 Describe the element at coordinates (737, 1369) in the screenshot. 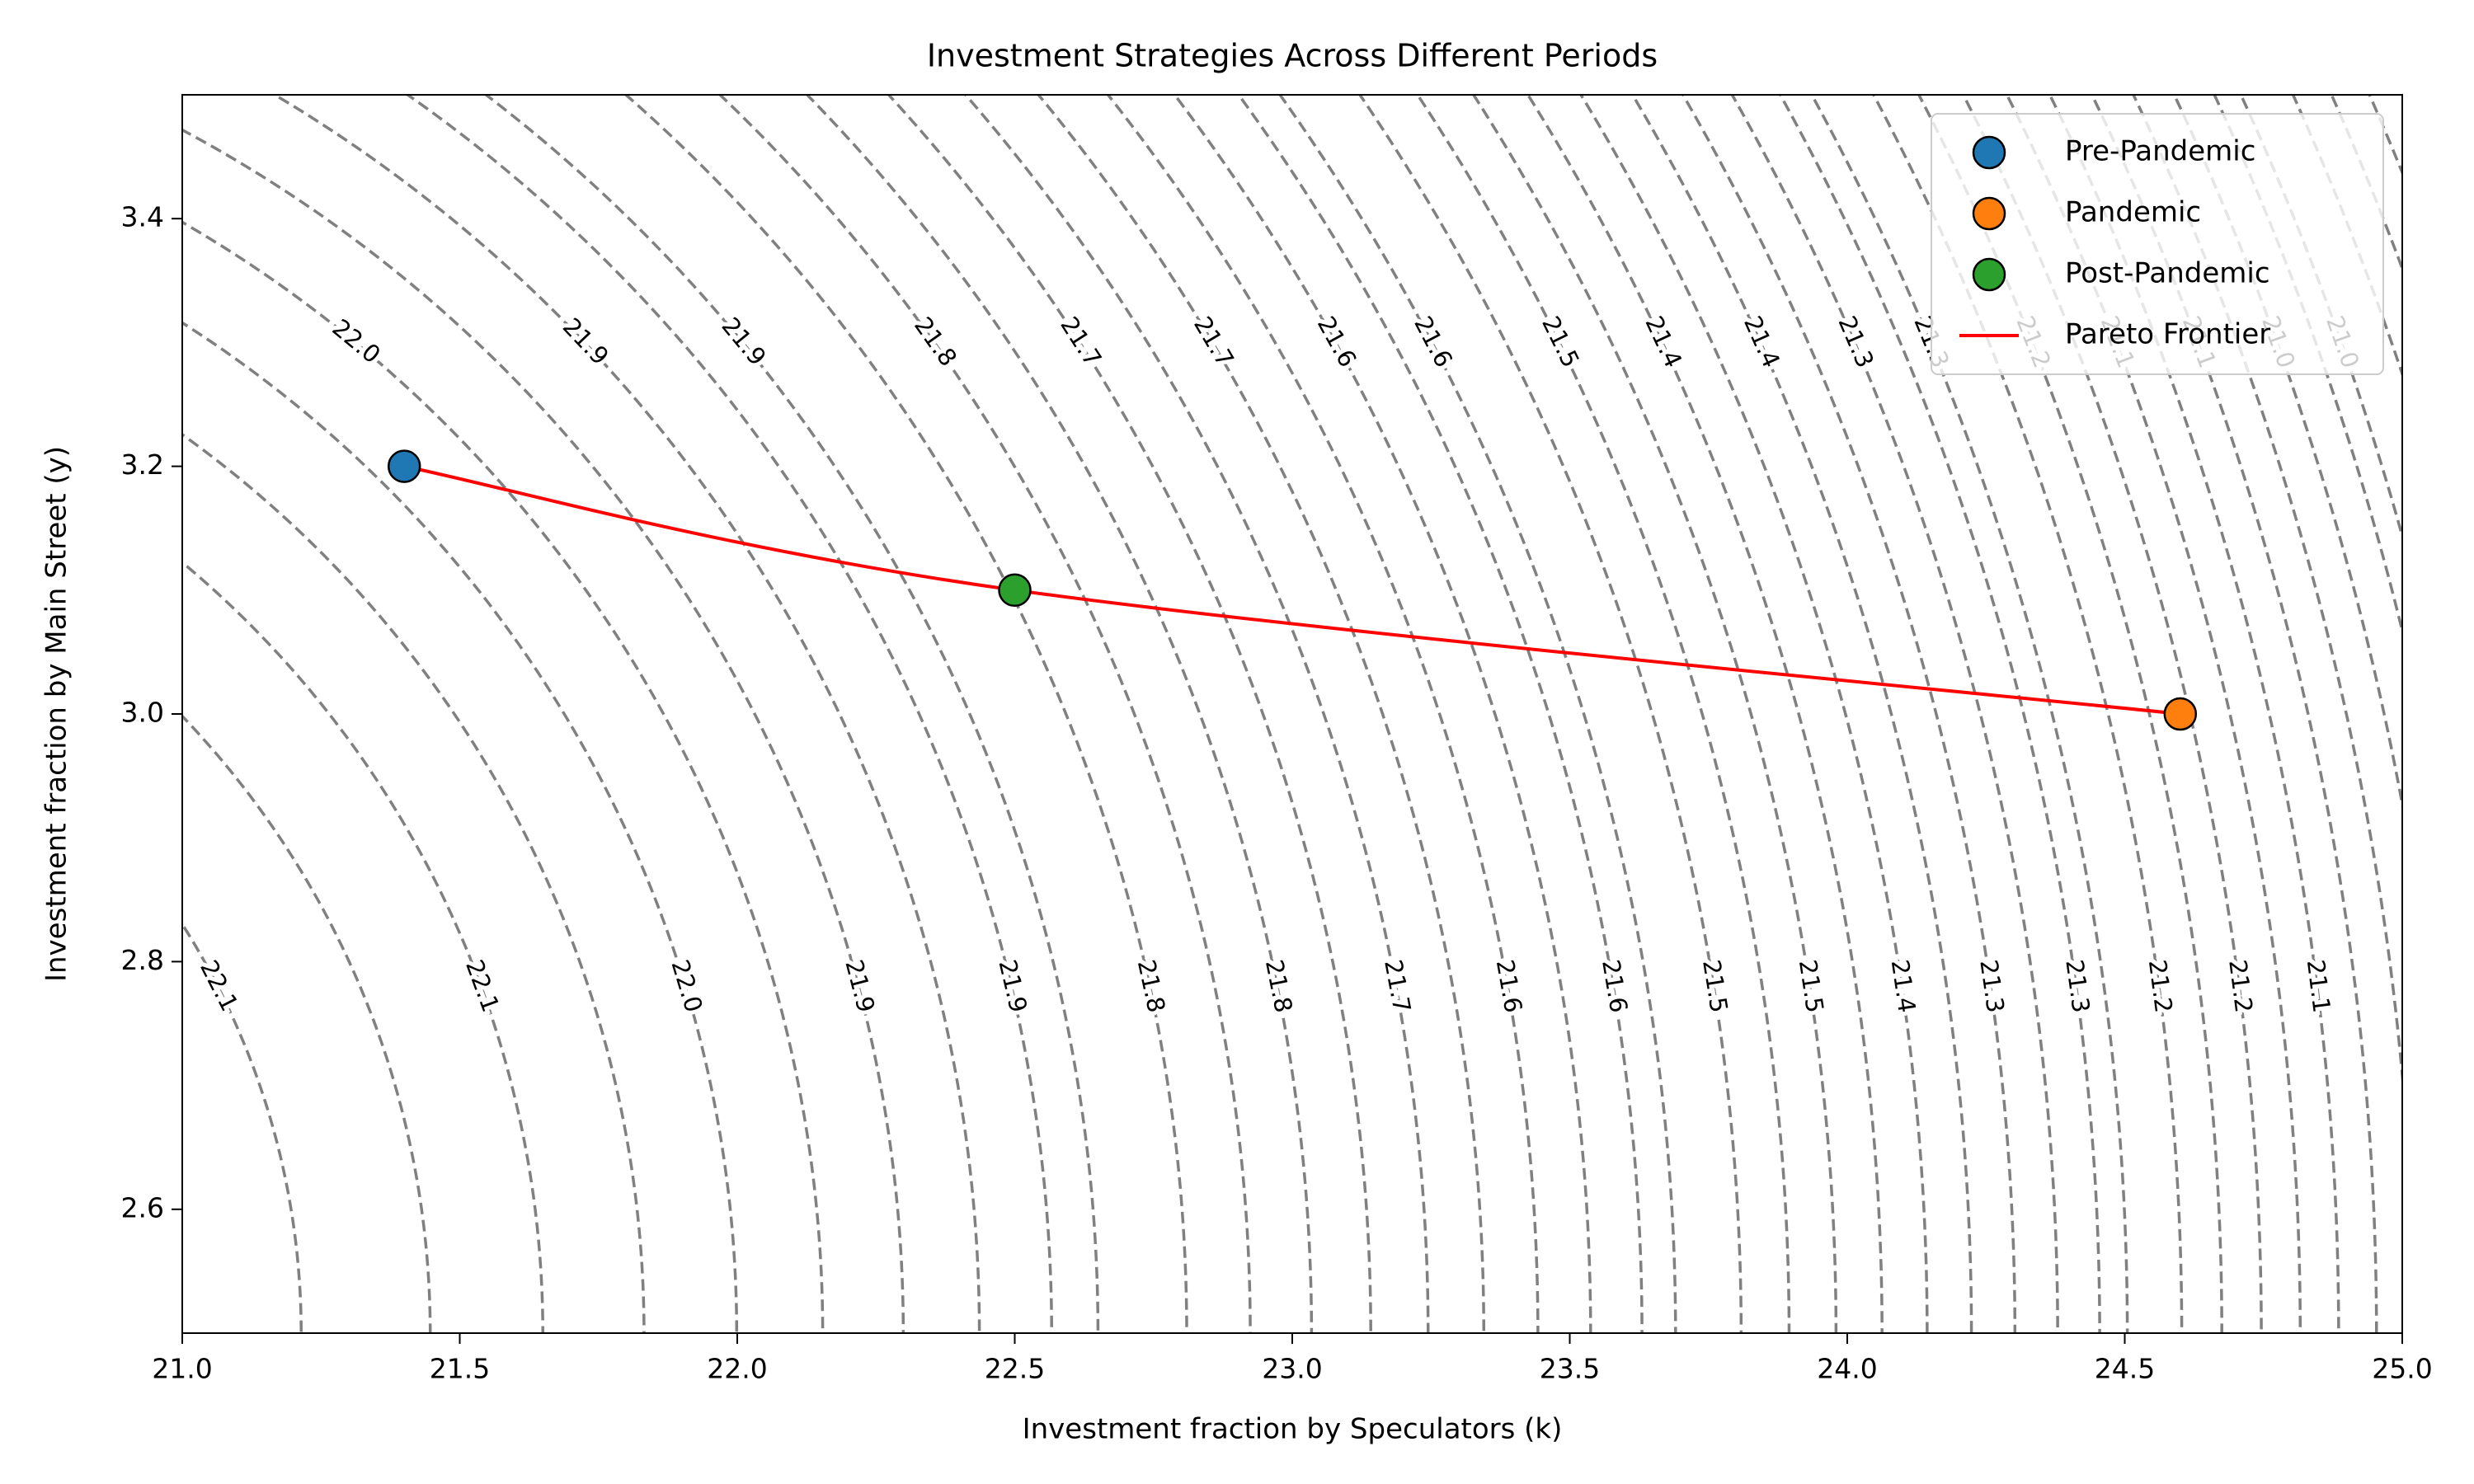

I see `x-tick-label: 22.0` at that location.